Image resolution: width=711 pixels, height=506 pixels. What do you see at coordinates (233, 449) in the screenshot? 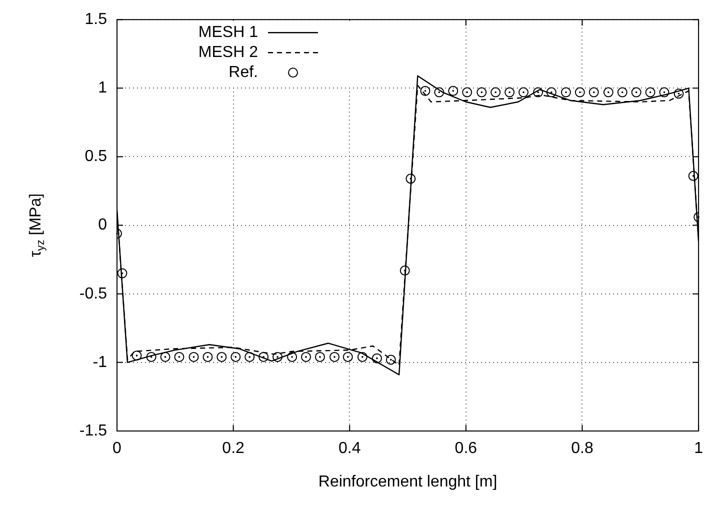
I see `x-tick-label: 0.2` at bounding box center [233, 449].